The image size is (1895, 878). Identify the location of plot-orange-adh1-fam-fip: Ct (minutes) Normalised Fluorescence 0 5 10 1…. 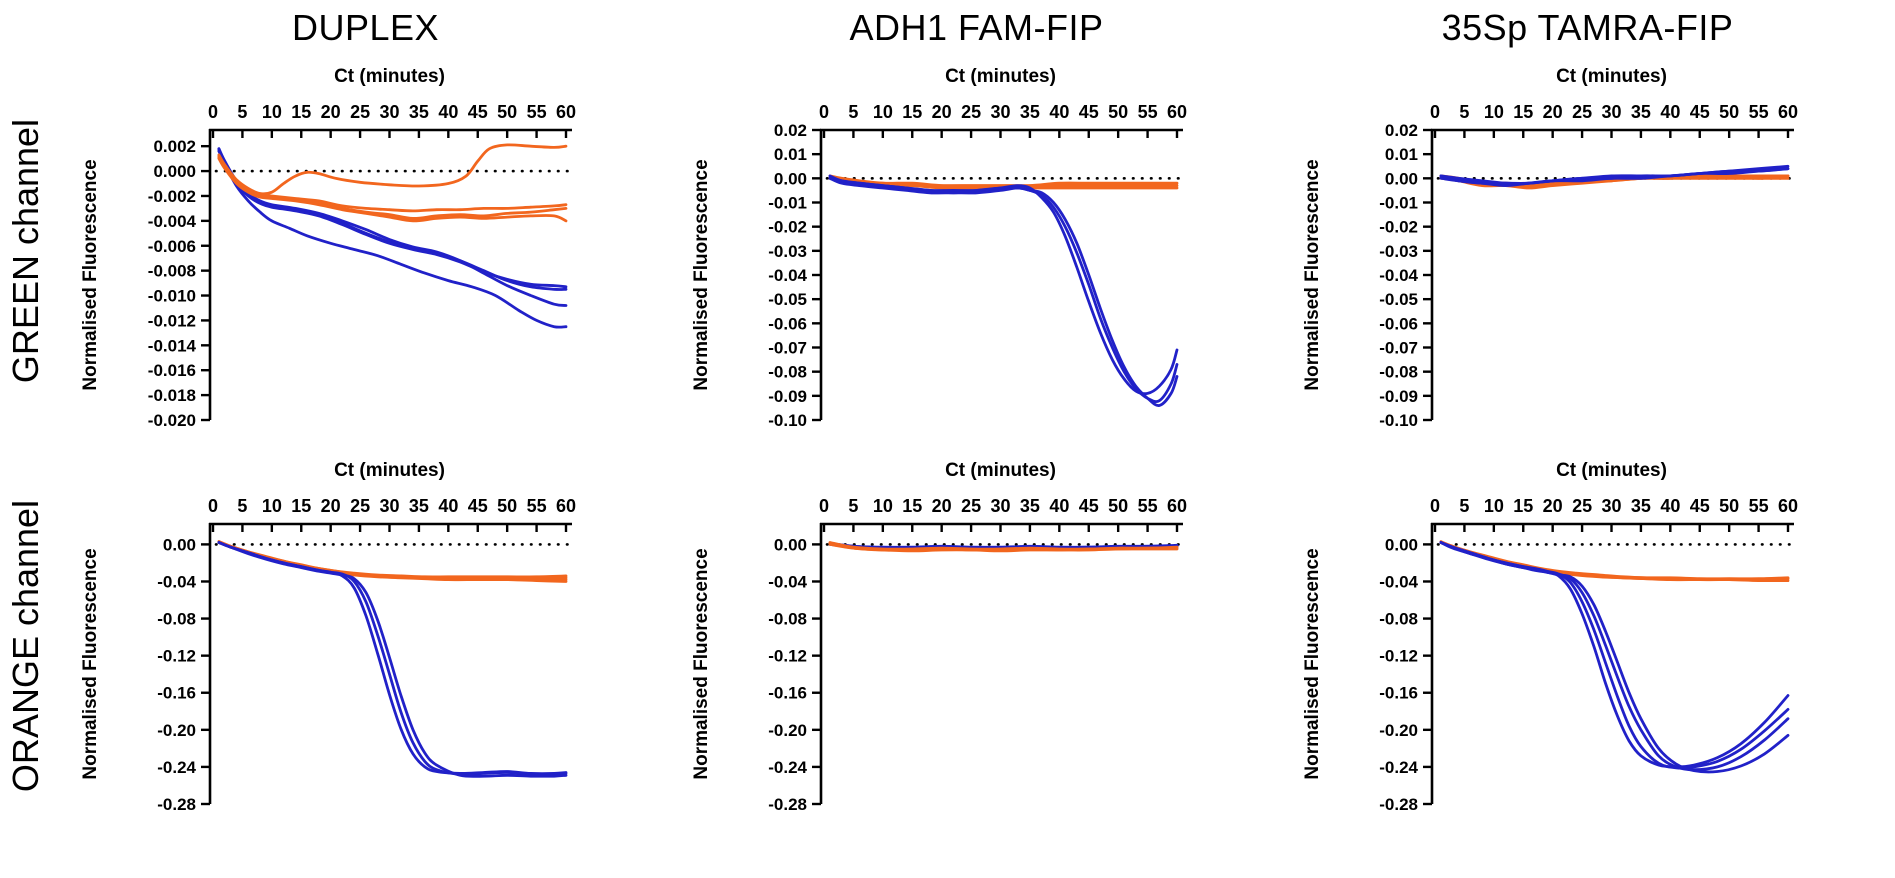
(939, 637).